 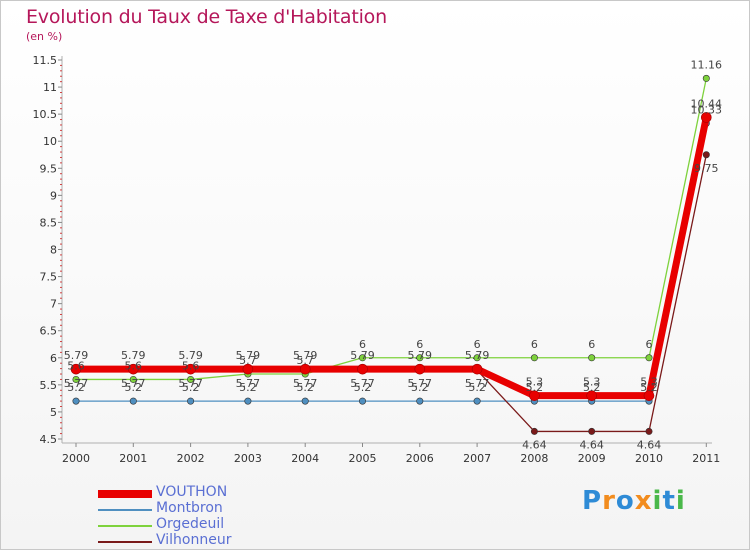 What do you see at coordinates (591, 444) in the screenshot?
I see `data-label-vilhonneur: 4.64` at bounding box center [591, 444].